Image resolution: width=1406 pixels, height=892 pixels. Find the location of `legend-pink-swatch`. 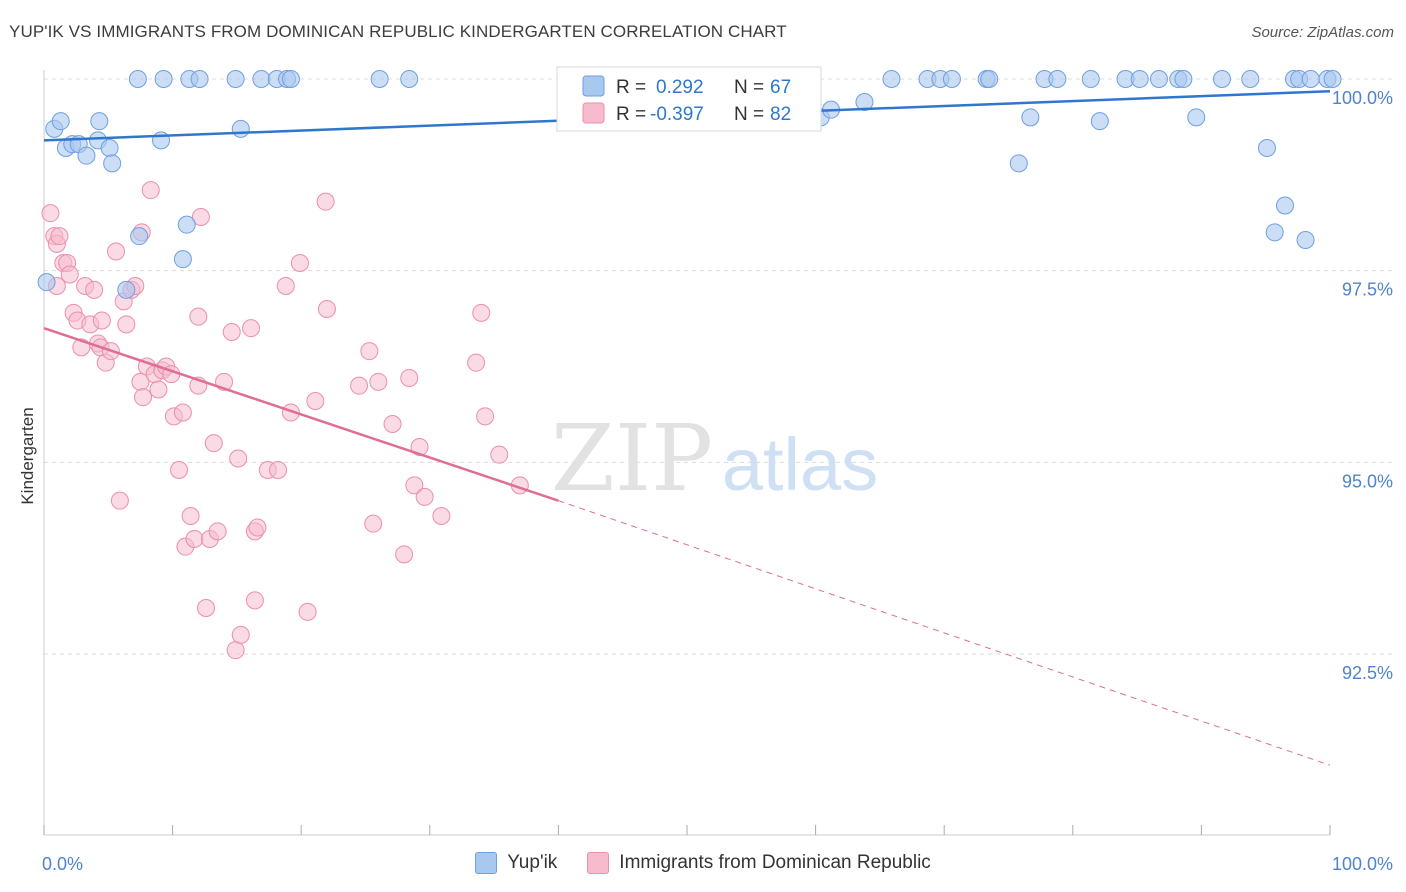

legend-pink-swatch is located at coordinates (593, 113).